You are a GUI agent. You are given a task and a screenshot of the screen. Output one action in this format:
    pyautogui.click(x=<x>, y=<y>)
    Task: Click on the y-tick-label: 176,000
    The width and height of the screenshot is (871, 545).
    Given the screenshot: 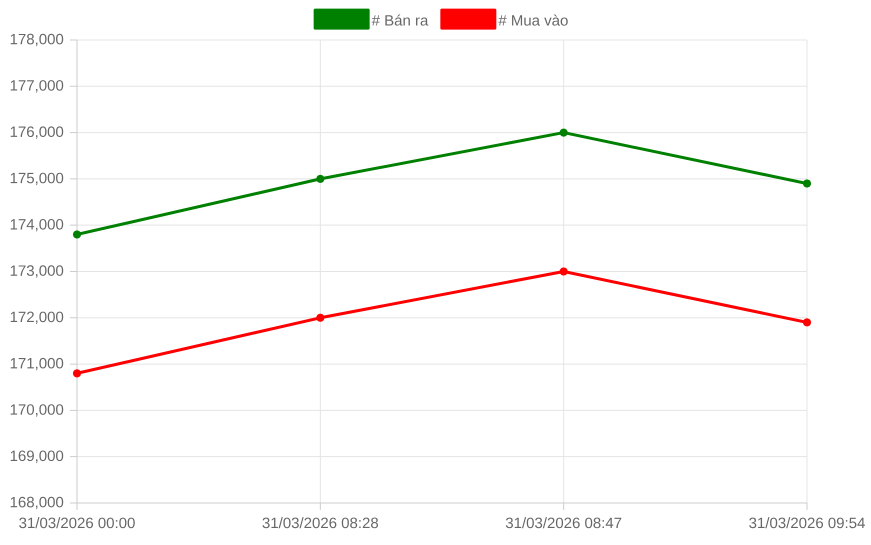 What is the action you would take?
    pyautogui.click(x=37, y=132)
    